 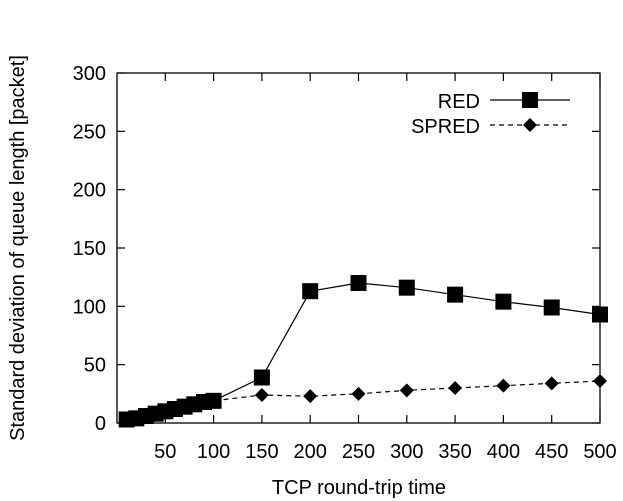 What do you see at coordinates (503, 452) in the screenshot?
I see `x-tick-label: 400` at bounding box center [503, 452].